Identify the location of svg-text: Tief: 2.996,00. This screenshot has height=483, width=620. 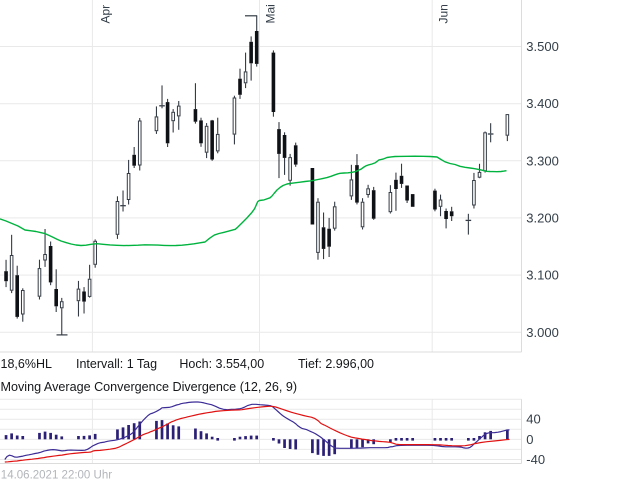
(336, 364).